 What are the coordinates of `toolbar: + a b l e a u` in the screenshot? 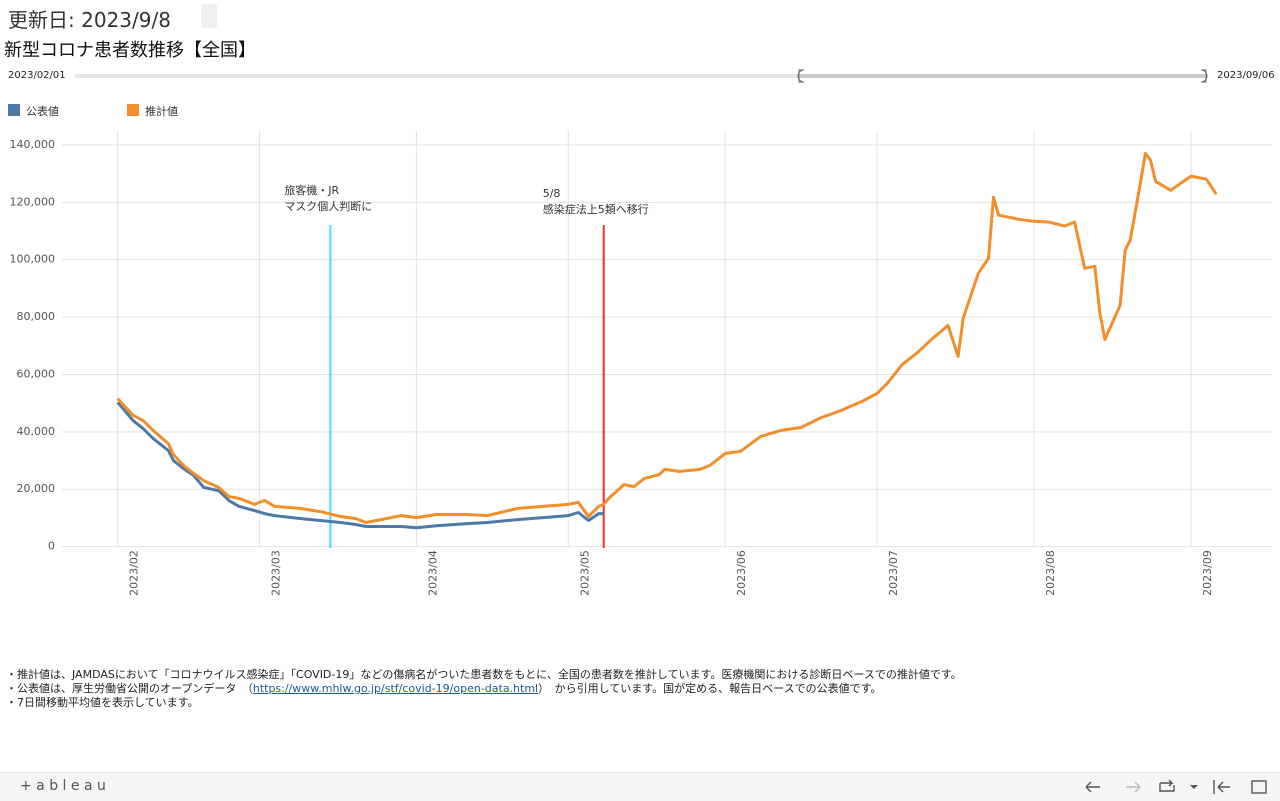 It's located at (640, 786).